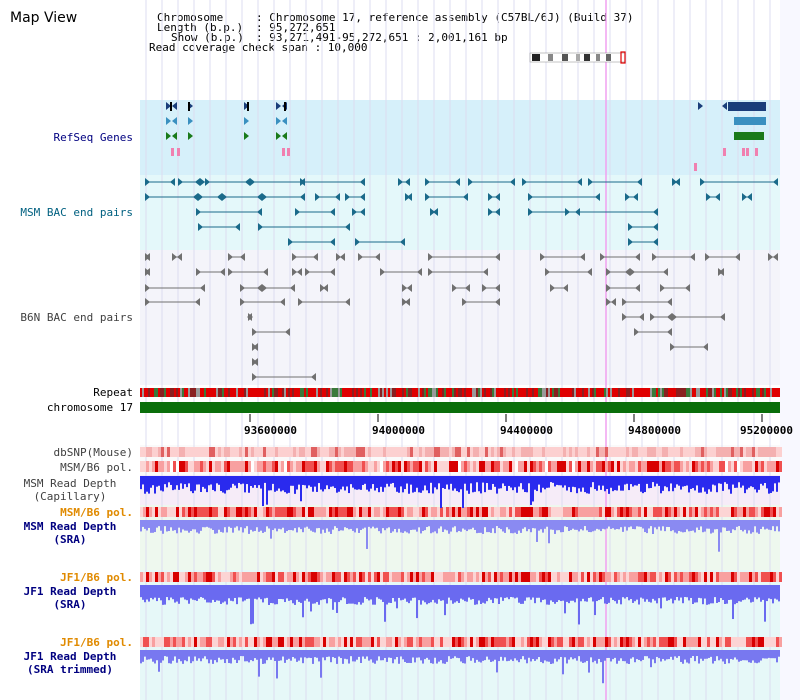  Describe the element at coordinates (398, 430) in the screenshot. I see `axis-tick-label: 94000000` at that location.